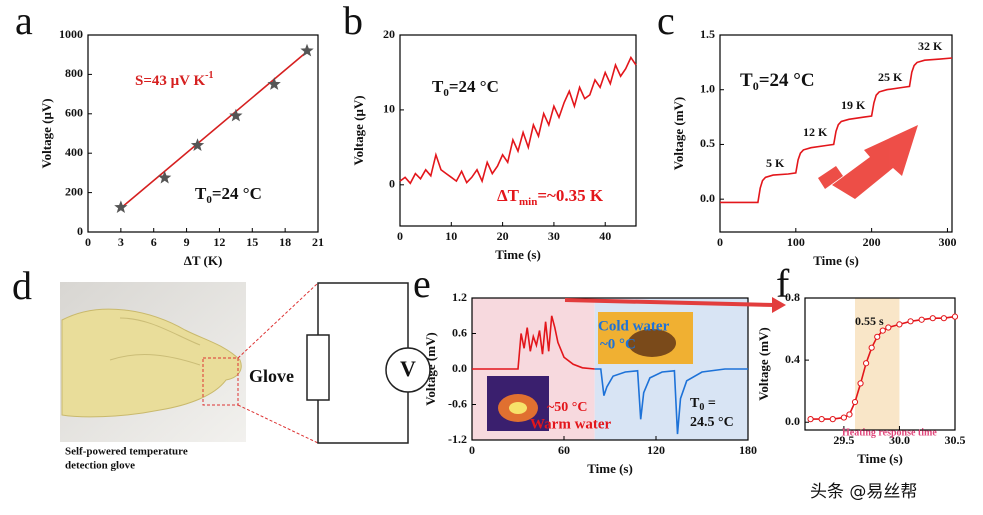 This screenshot has height=515, width=983. Describe the element at coordinates (74, 113) in the screenshot. I see `y-tick-label: 600` at that location.